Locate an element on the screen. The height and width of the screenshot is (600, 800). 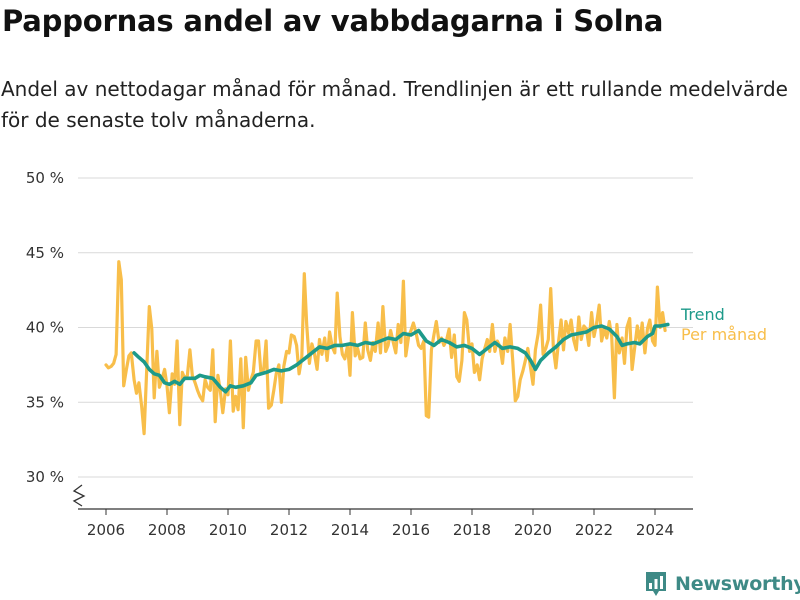
y-tick-label: 30 % is located at coordinates (45, 477).